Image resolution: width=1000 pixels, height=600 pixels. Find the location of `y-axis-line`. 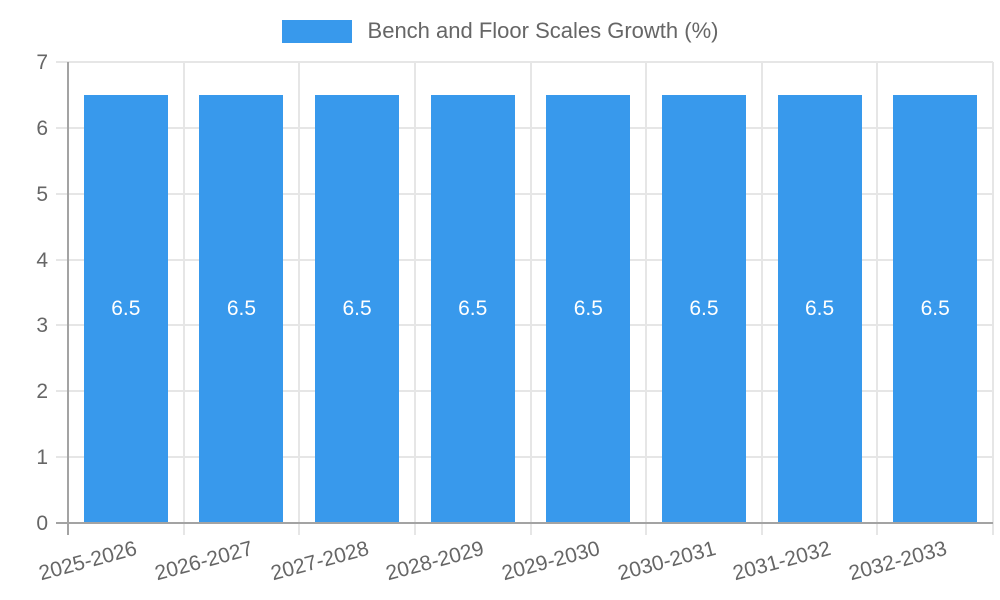

y-axis-line is located at coordinates (68, 298).